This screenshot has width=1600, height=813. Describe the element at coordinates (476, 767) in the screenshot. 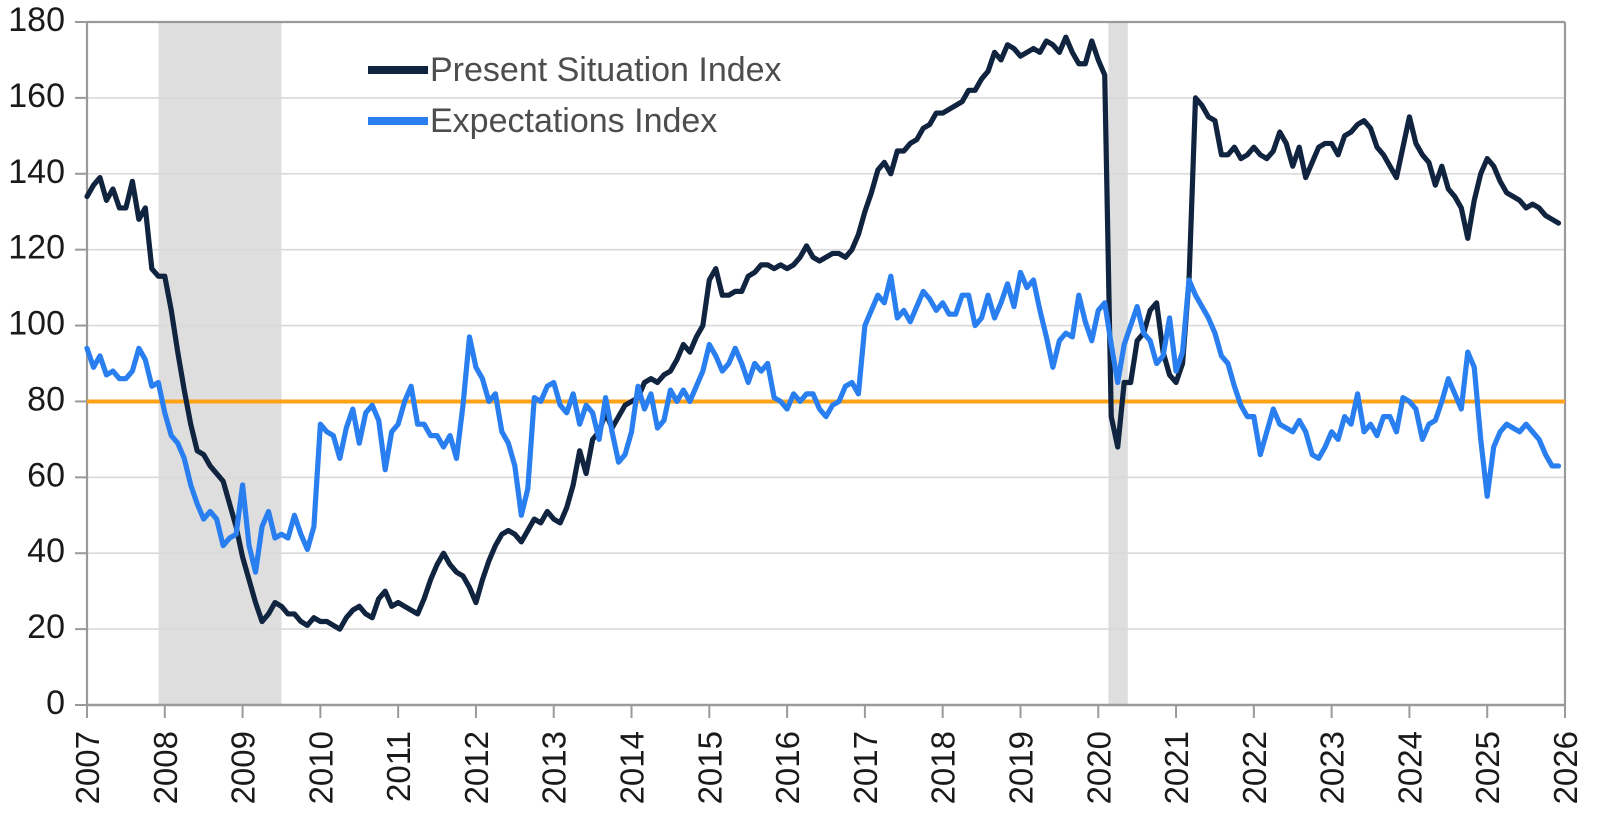

I see `x-axis-tick-label: 2012` at that location.